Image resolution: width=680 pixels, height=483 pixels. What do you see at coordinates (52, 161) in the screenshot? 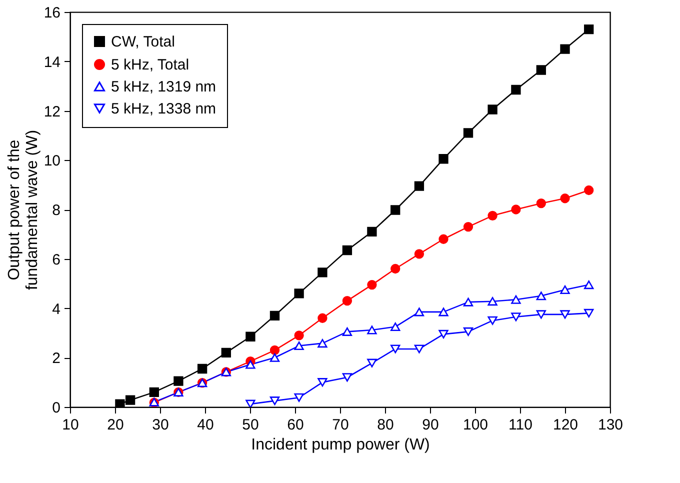
I see `y-tick-label: 10` at bounding box center [52, 161].